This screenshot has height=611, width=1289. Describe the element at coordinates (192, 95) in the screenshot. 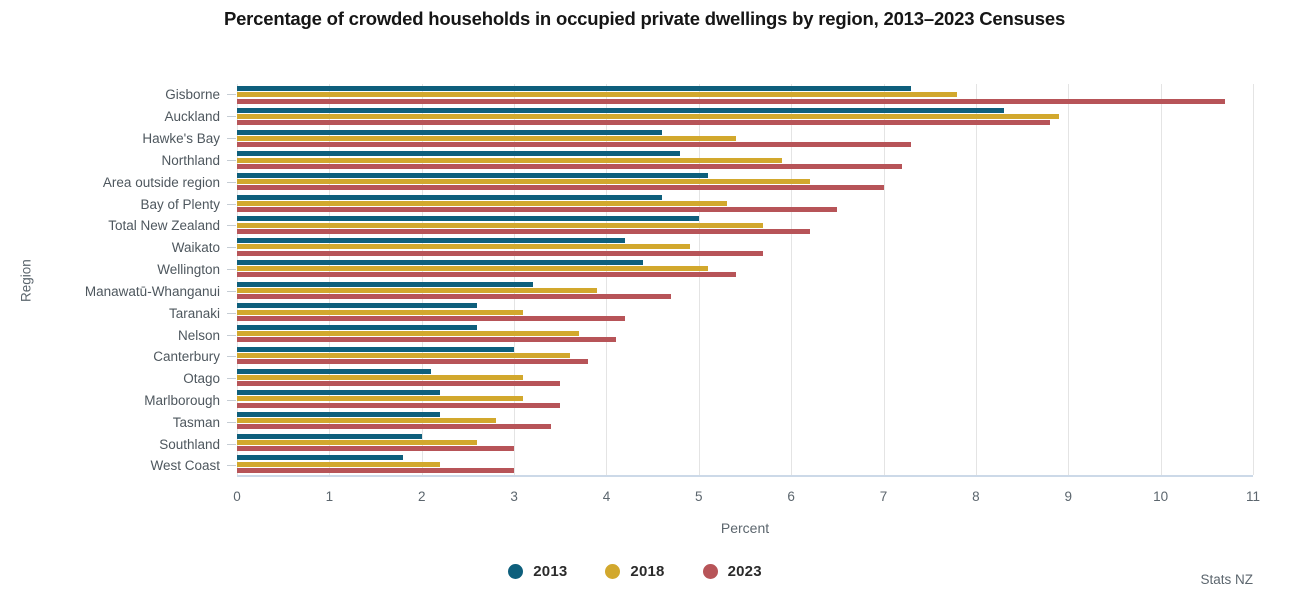

I see `region-label: Gisborne` at that location.